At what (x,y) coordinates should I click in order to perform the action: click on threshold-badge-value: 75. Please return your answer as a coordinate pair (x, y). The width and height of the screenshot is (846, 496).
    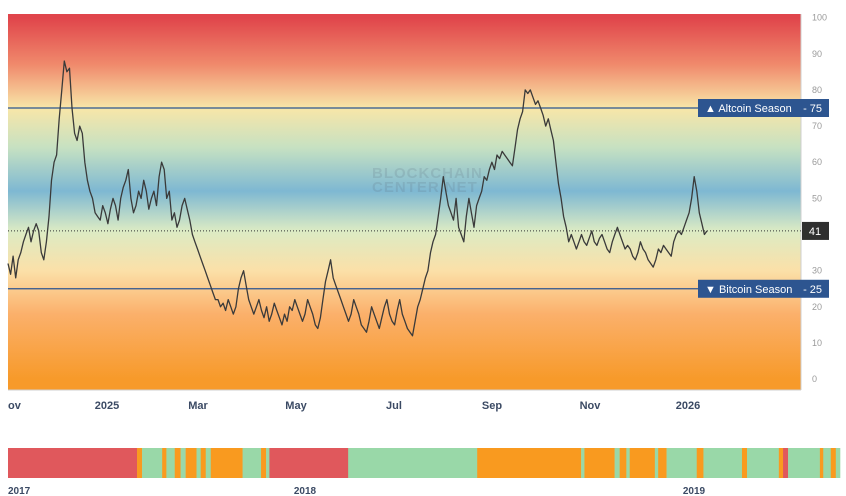
    Looking at the image, I should click on (816, 109).